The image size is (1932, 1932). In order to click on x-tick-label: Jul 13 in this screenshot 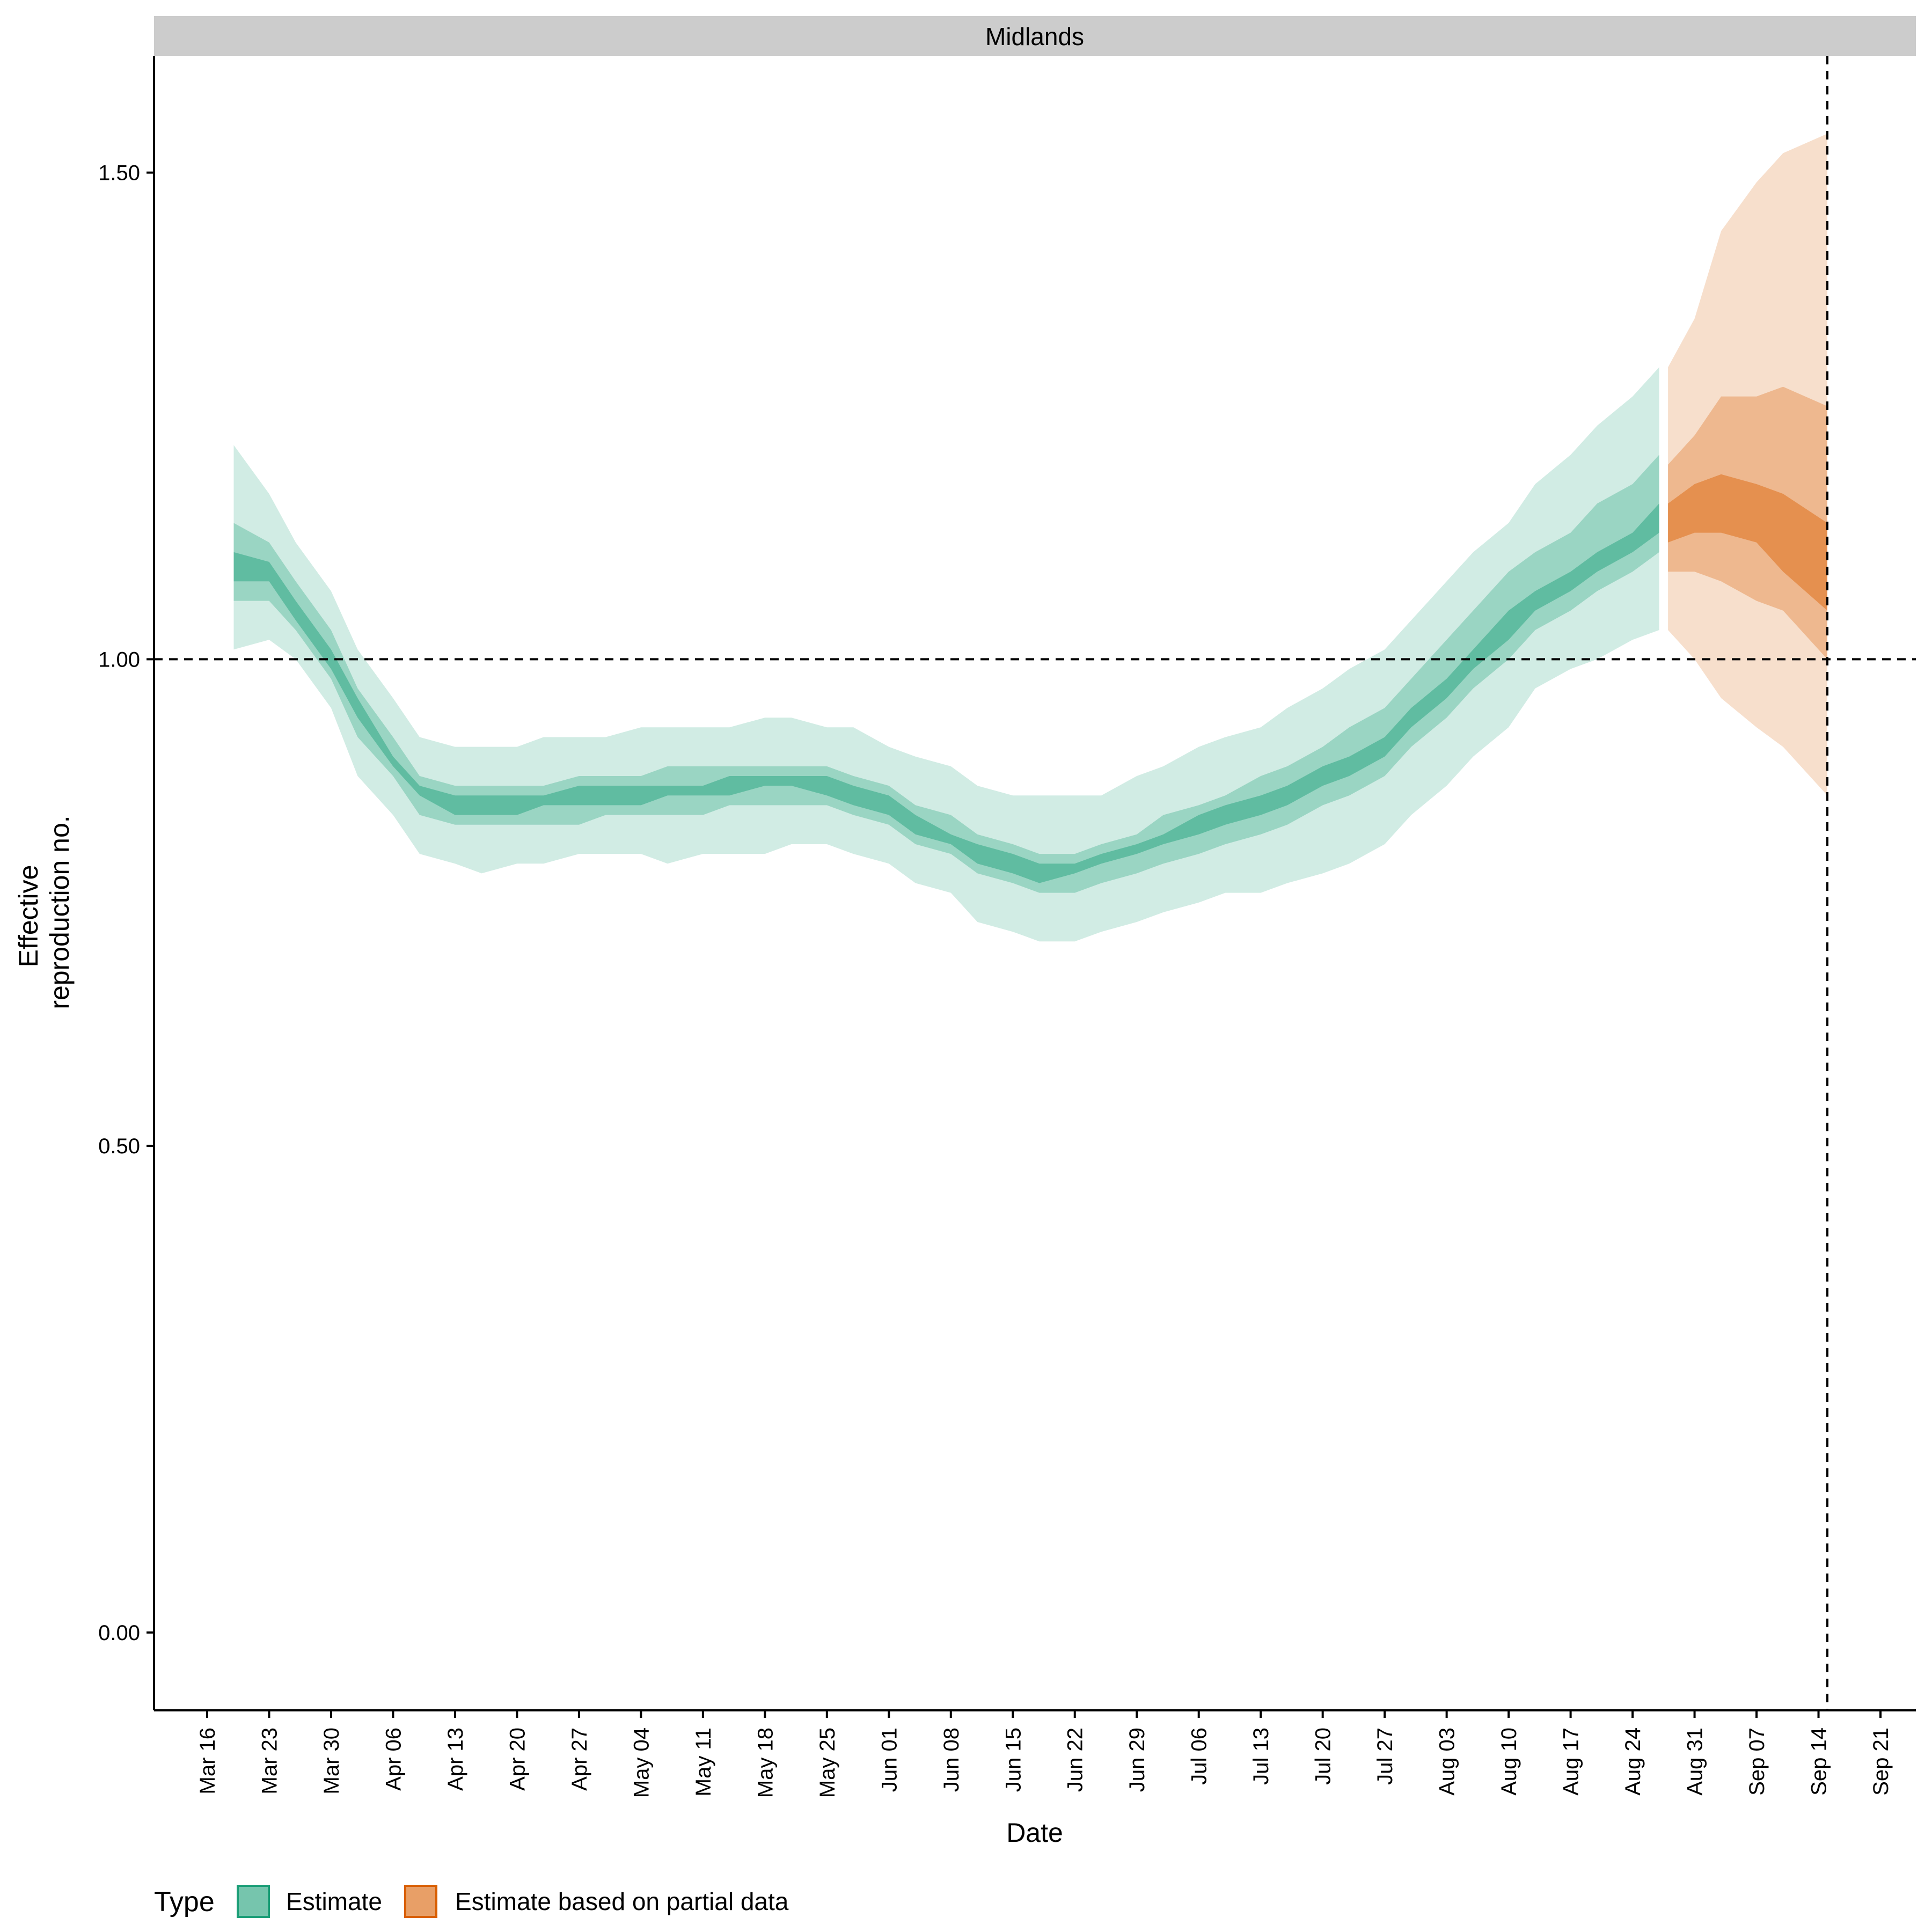, I will do `click(1261, 1756)`.